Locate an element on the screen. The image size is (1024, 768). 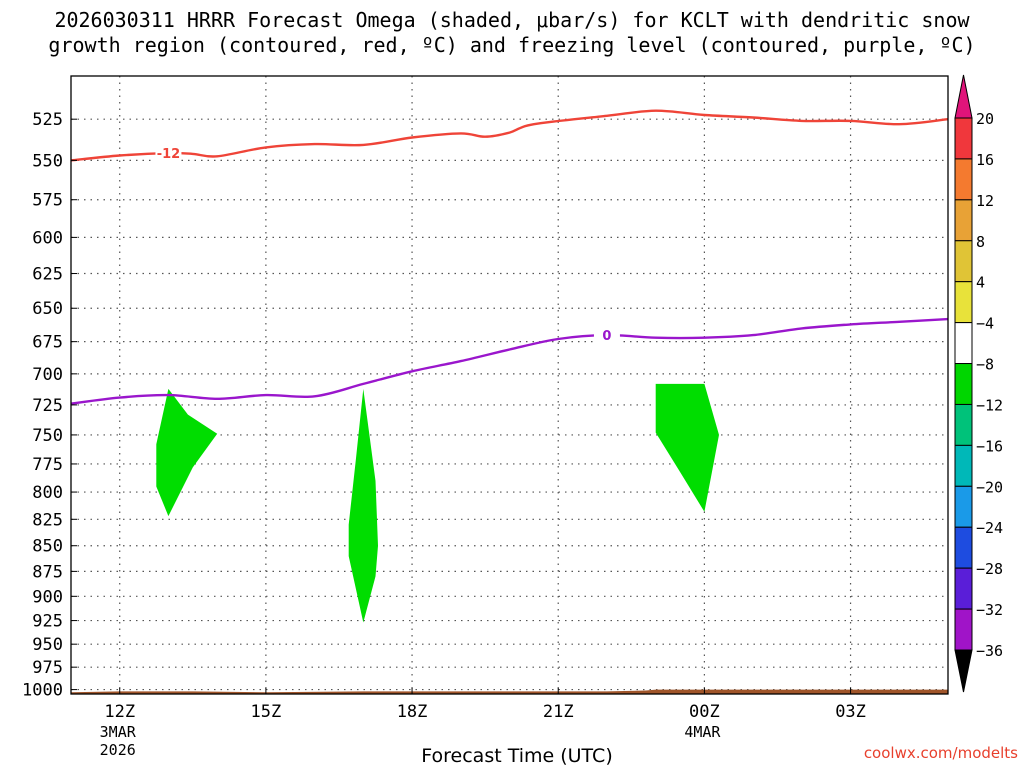
y-tick-label: 550 is located at coordinates (47, 161).